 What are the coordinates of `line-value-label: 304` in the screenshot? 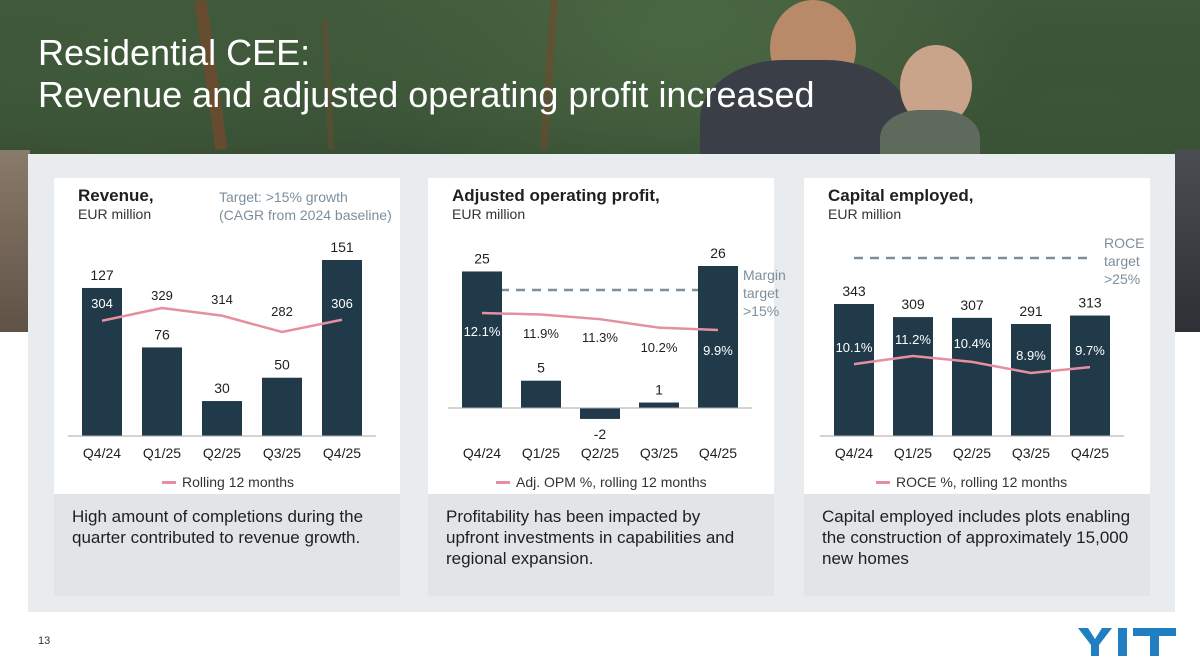 It's located at (102, 303).